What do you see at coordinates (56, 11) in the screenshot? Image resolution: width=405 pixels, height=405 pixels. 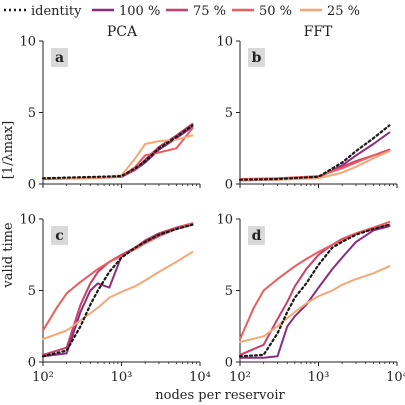 I see `legend-label: identity` at bounding box center [56, 11].